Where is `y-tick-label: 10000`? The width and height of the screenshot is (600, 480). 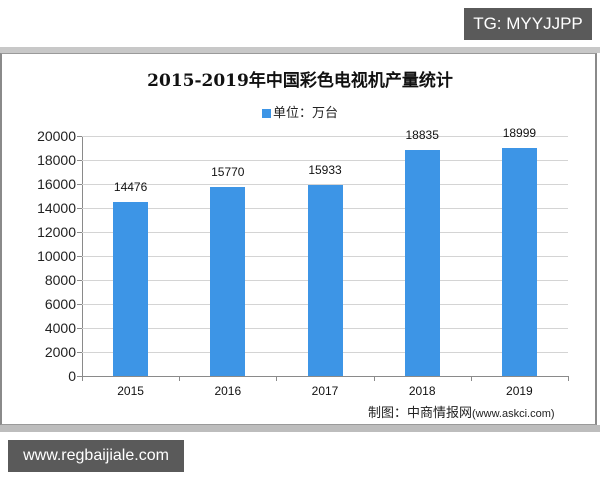
y-tick-label: 10000 is located at coordinates (56, 256).